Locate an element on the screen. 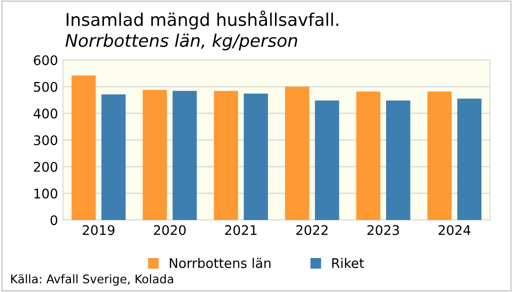 The height and width of the screenshot is (292, 513). y-tick-label: 0 is located at coordinates (54, 220).